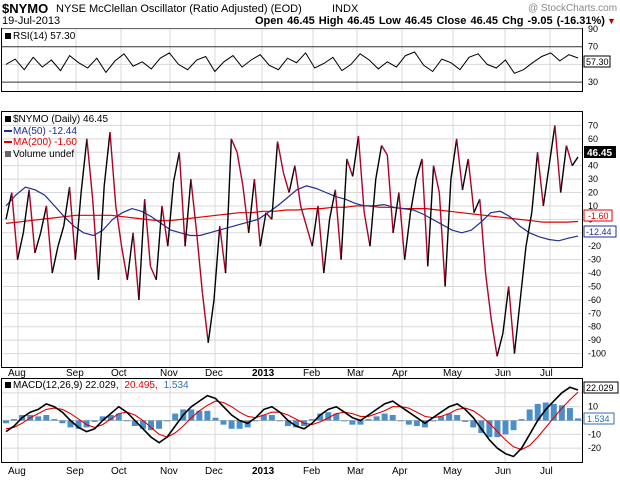 The image size is (620, 480). Describe the element at coordinates (600, 152) in the screenshot. I see `price-tag-box` at that location.